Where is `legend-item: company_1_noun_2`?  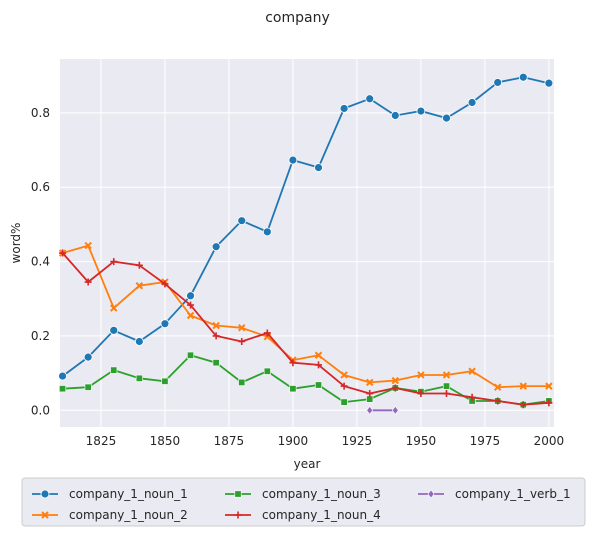
legend-item: company_1_noun_2 is located at coordinates (110, 515).